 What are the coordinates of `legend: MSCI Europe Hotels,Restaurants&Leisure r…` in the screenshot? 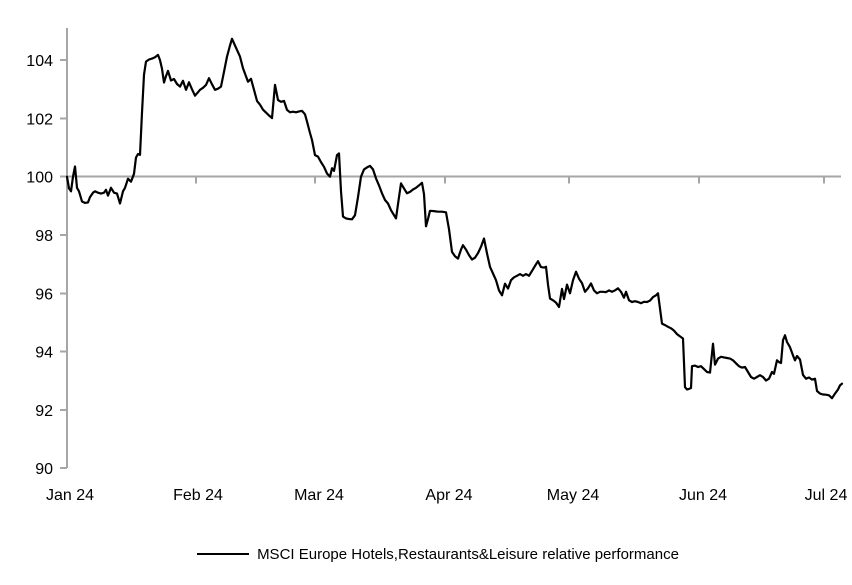 It's located at (432, 554).